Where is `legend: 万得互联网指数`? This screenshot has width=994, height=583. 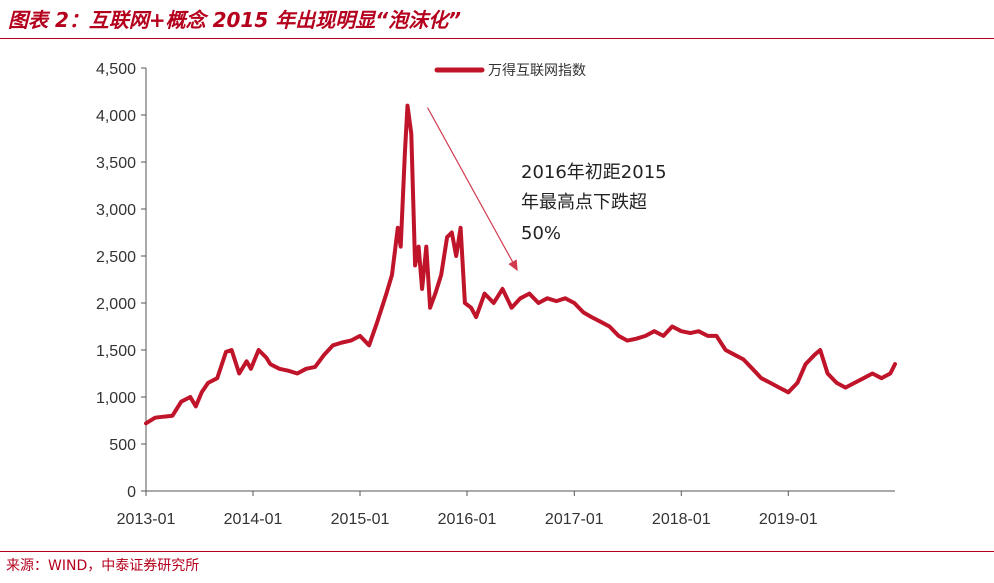
legend: 万得互联网指数 is located at coordinates (510, 70).